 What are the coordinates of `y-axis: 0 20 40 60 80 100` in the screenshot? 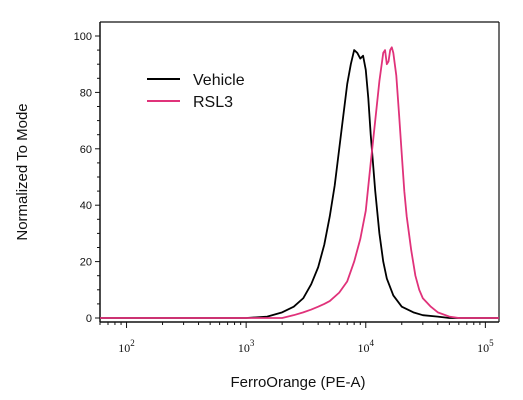 It's located at (87, 178).